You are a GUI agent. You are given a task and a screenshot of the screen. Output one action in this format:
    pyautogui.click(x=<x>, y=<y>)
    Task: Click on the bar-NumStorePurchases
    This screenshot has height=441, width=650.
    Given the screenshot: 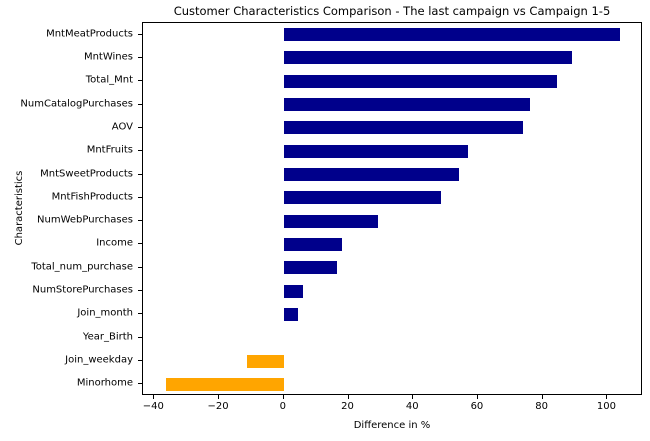 What is the action you would take?
    pyautogui.click(x=293, y=291)
    